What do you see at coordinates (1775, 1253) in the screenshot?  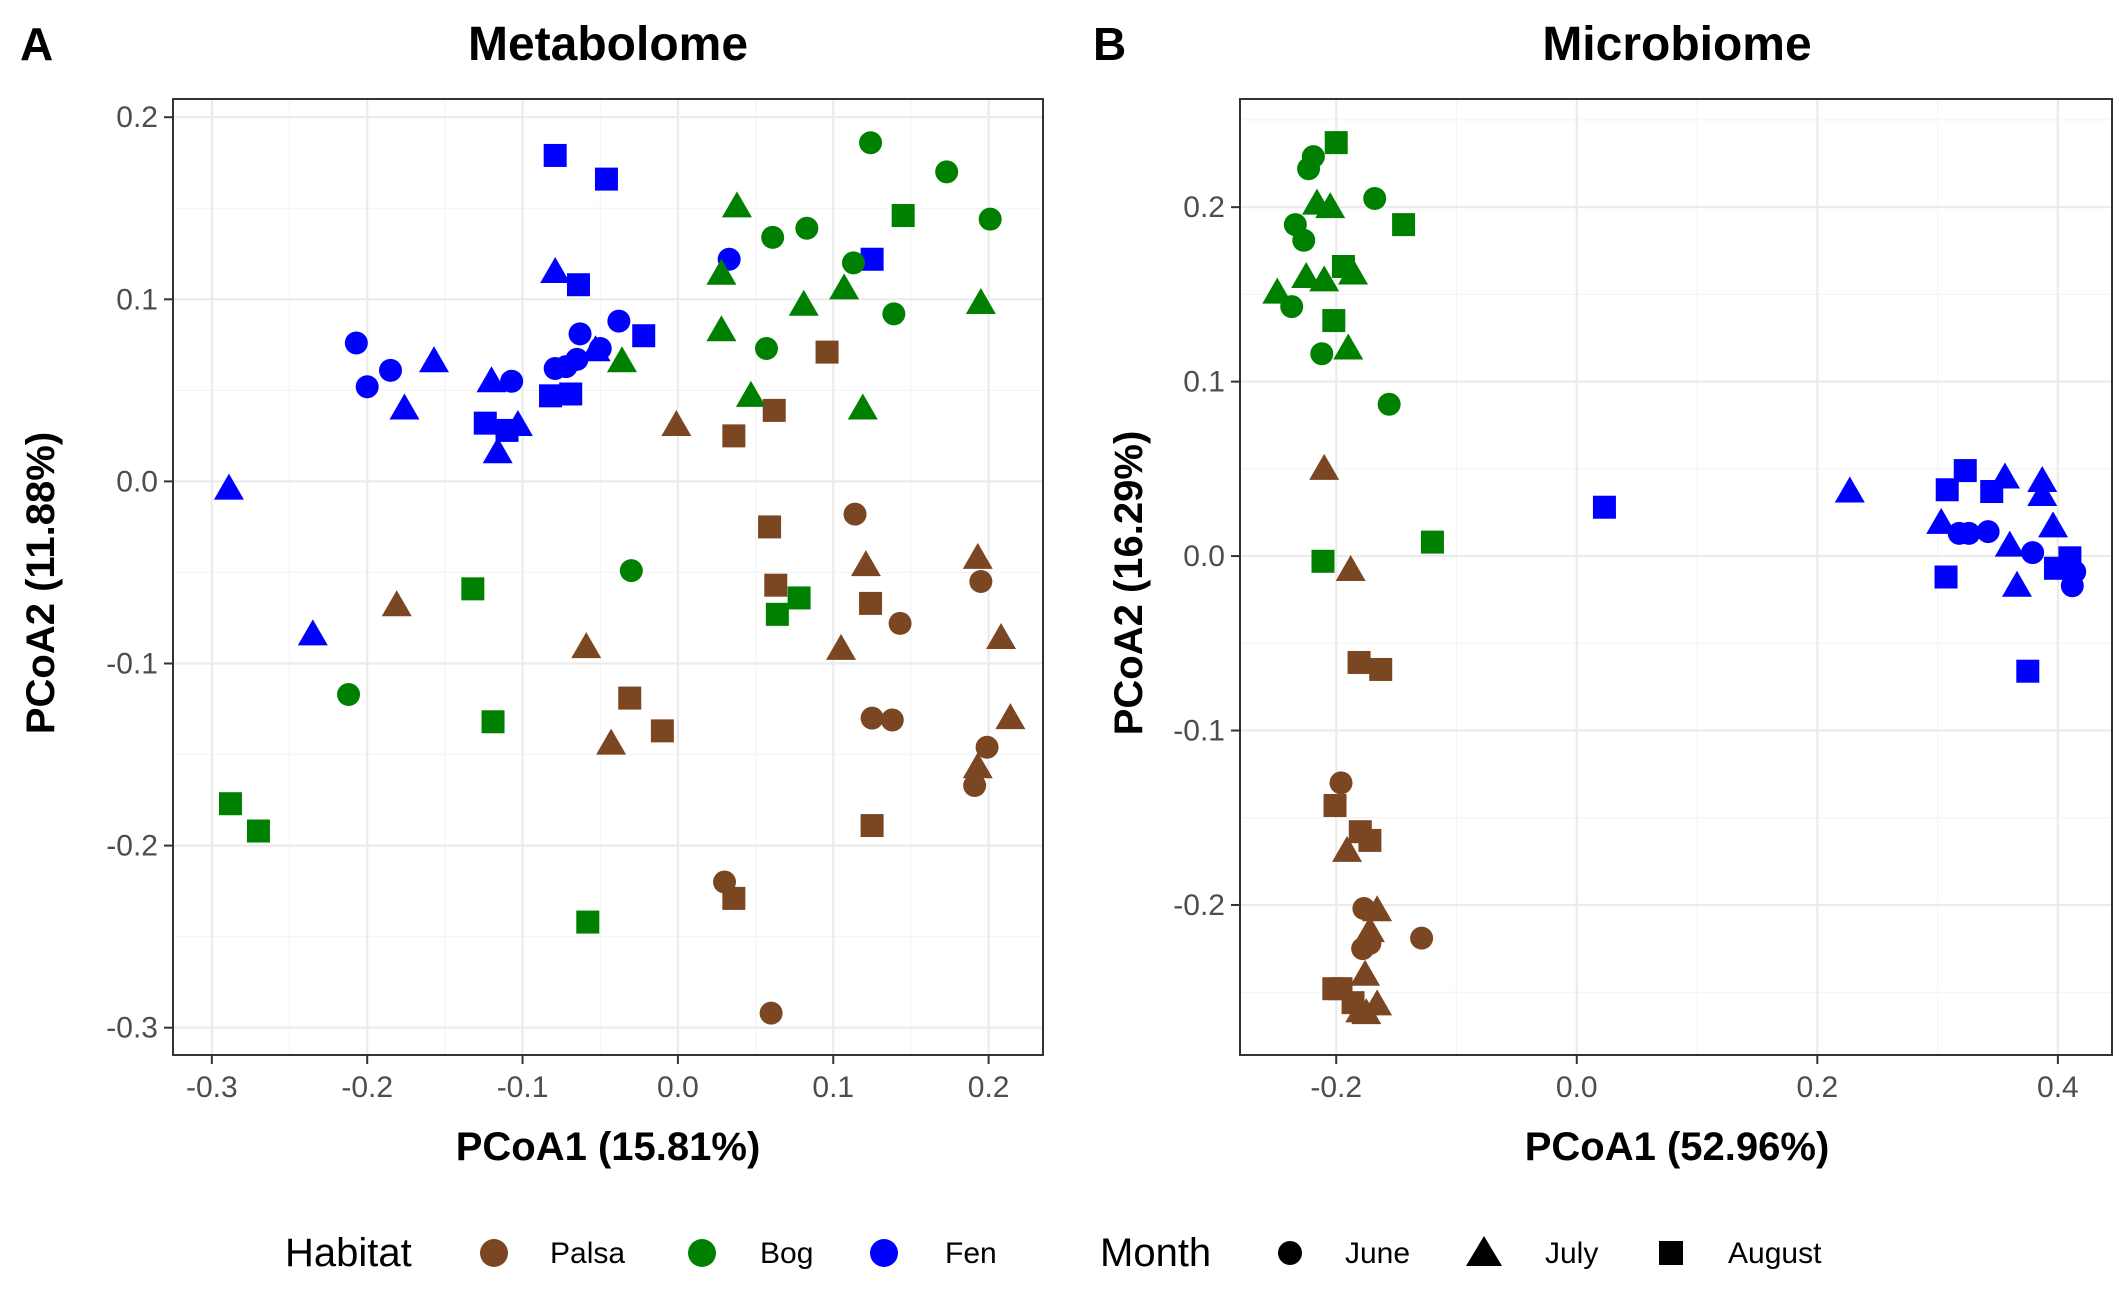 I see `legend-august-label: August` at bounding box center [1775, 1253].